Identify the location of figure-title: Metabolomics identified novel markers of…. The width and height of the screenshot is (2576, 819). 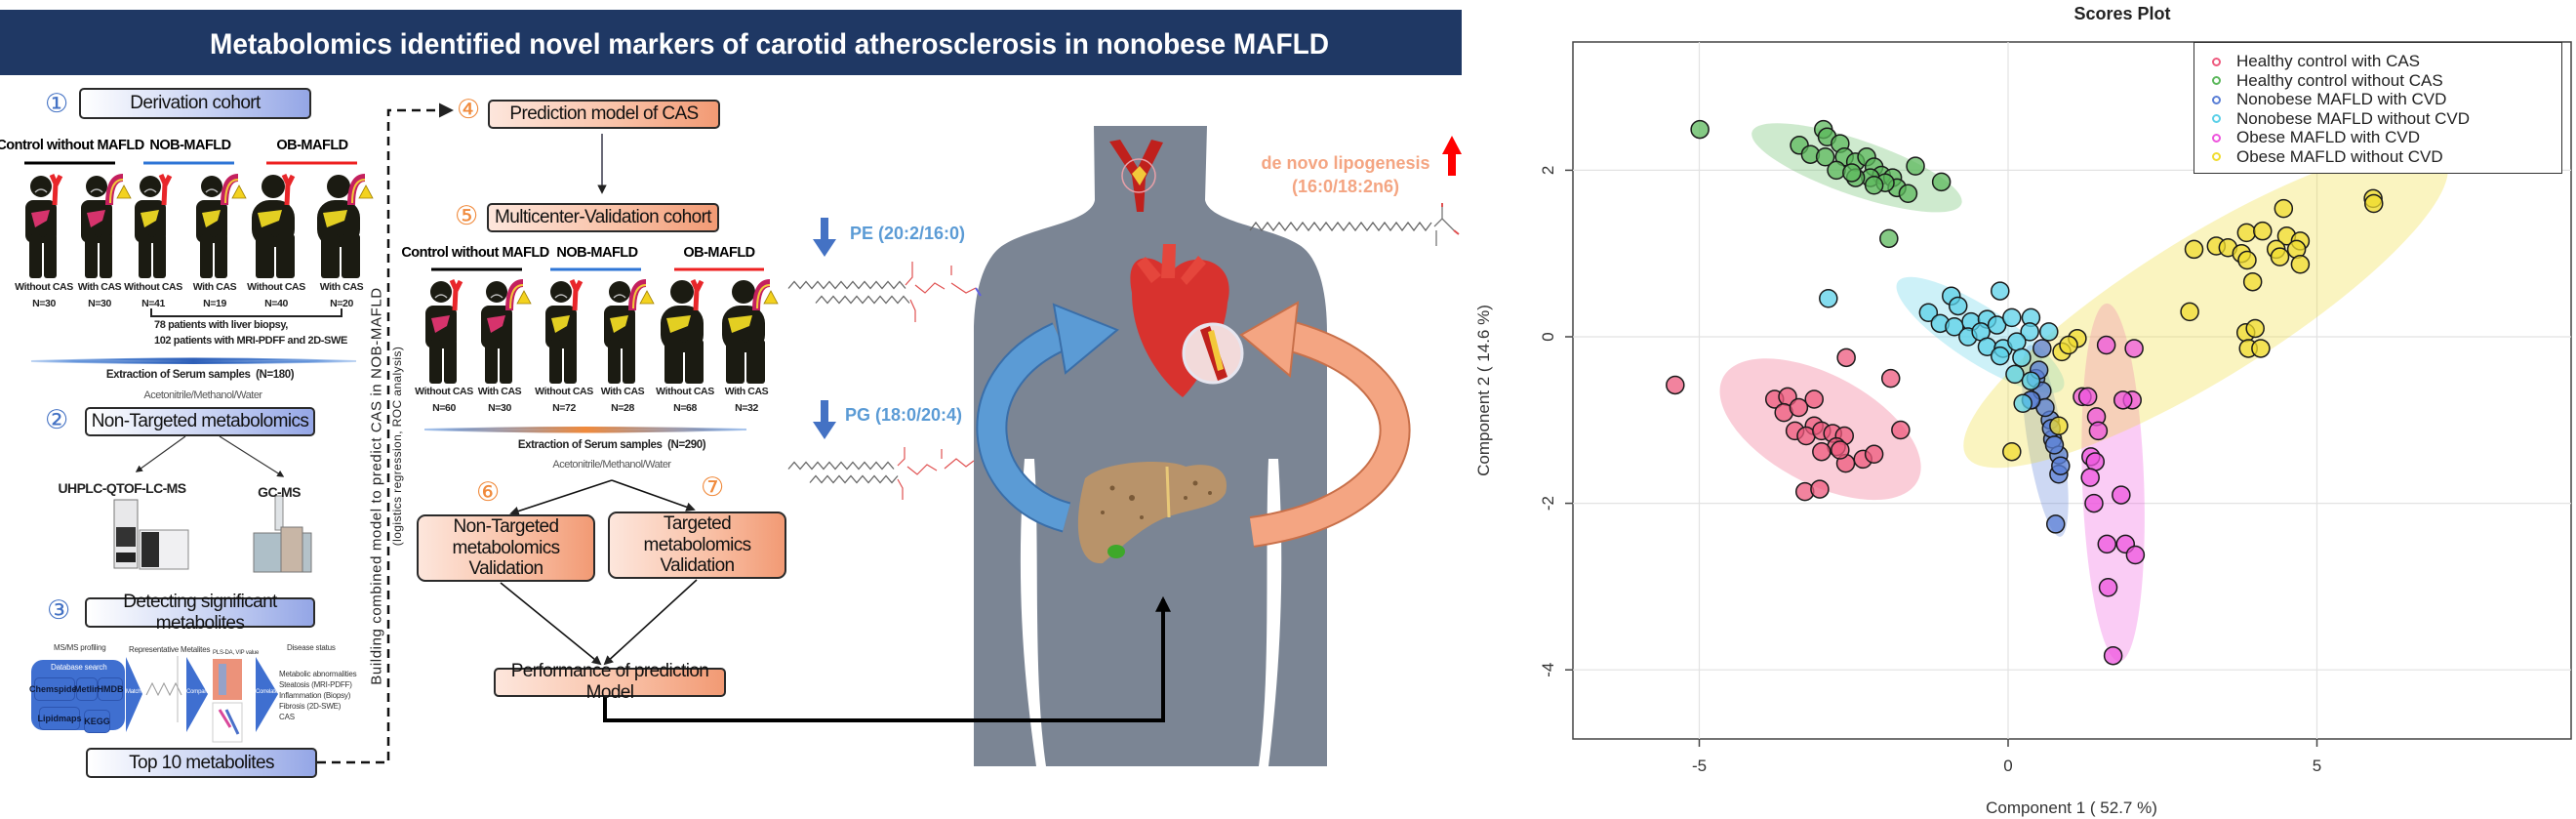
(769, 44).